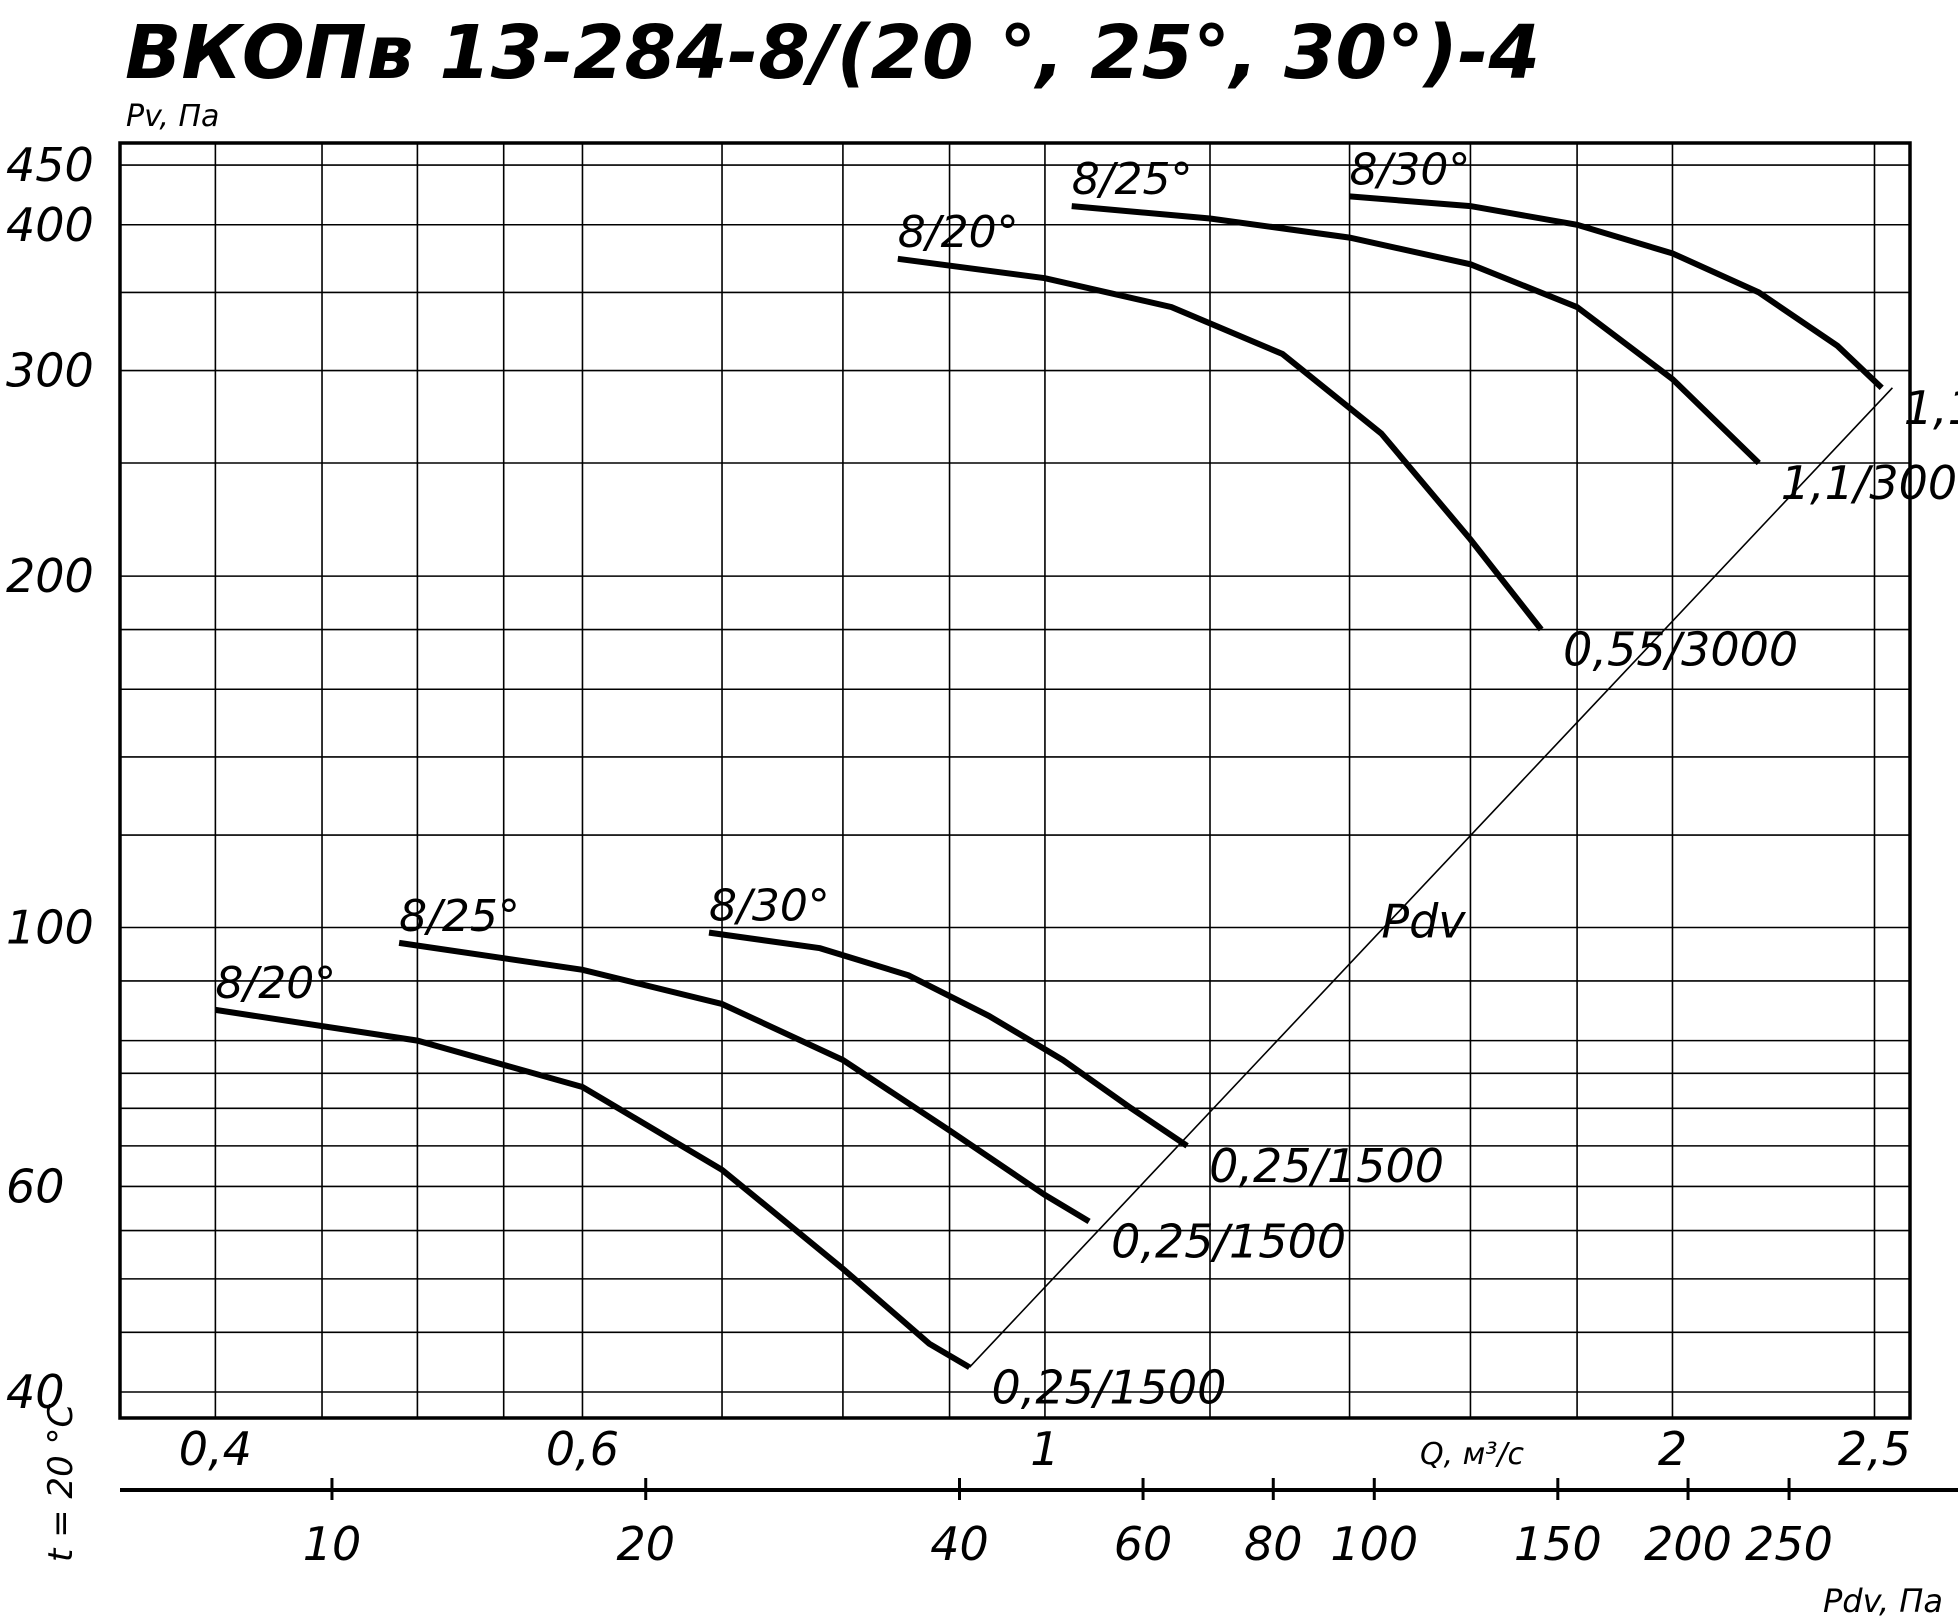 This screenshot has width=1958, height=1622. Describe the element at coordinates (215, 1449) in the screenshot. I see `x-tick-label: 0,4` at that location.